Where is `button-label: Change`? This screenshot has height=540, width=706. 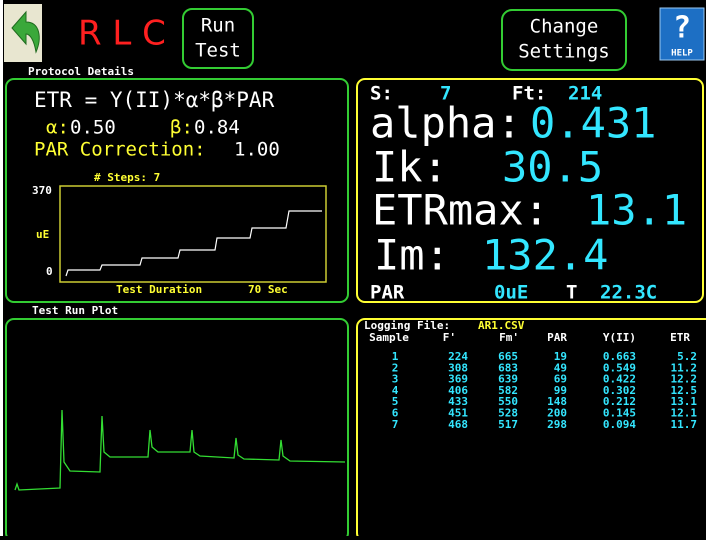 button-label: Change is located at coordinates (564, 27).